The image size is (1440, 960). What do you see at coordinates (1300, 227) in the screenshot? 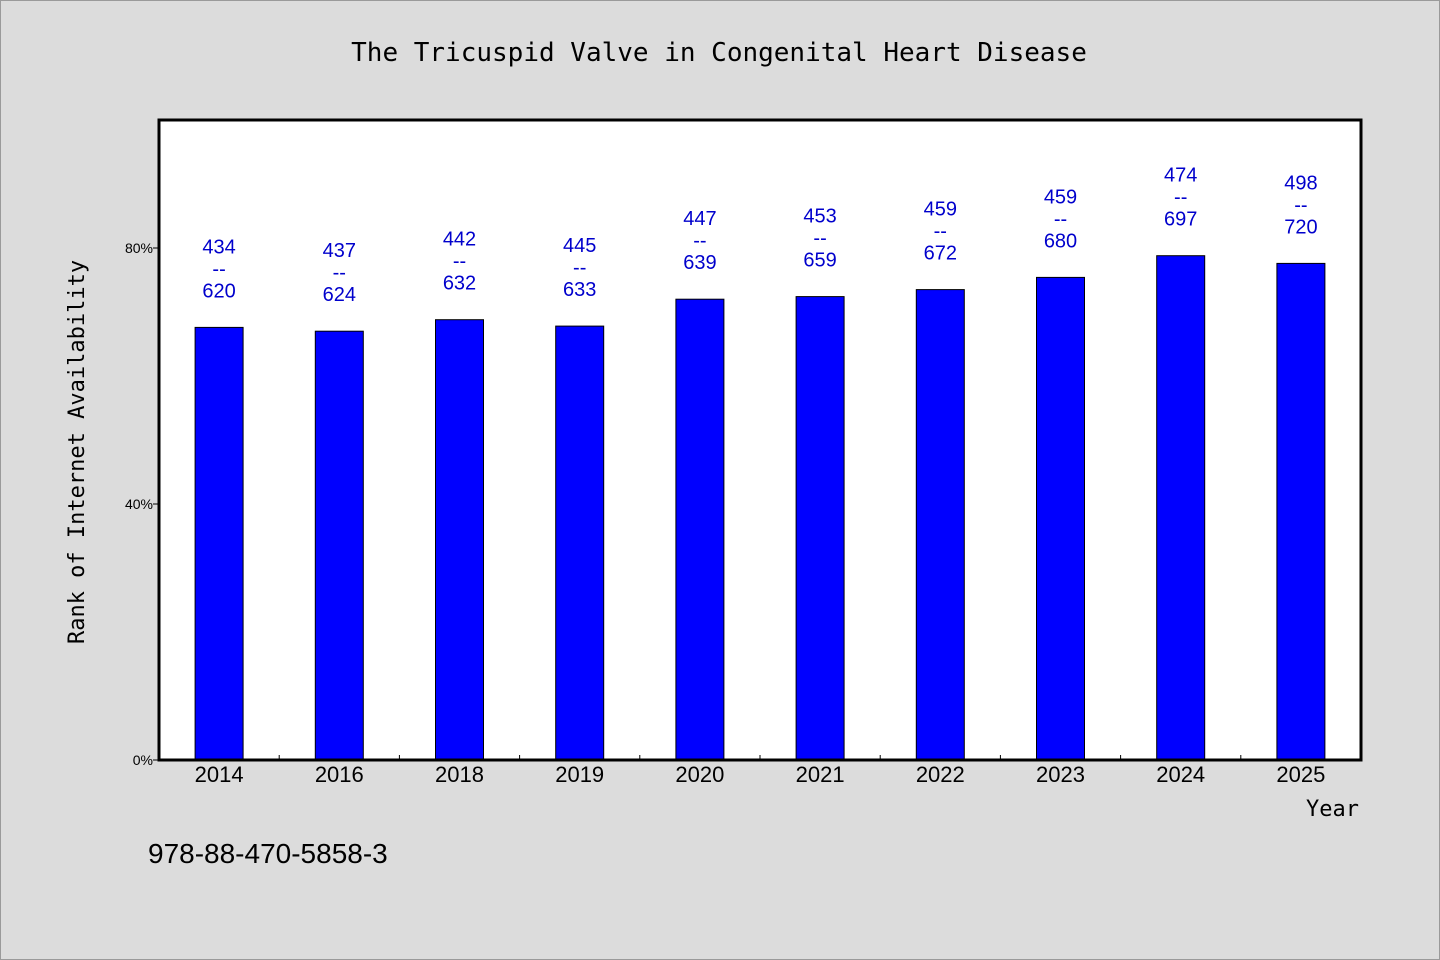
I see `bar-label-2025-line3: 720` at bounding box center [1300, 227].